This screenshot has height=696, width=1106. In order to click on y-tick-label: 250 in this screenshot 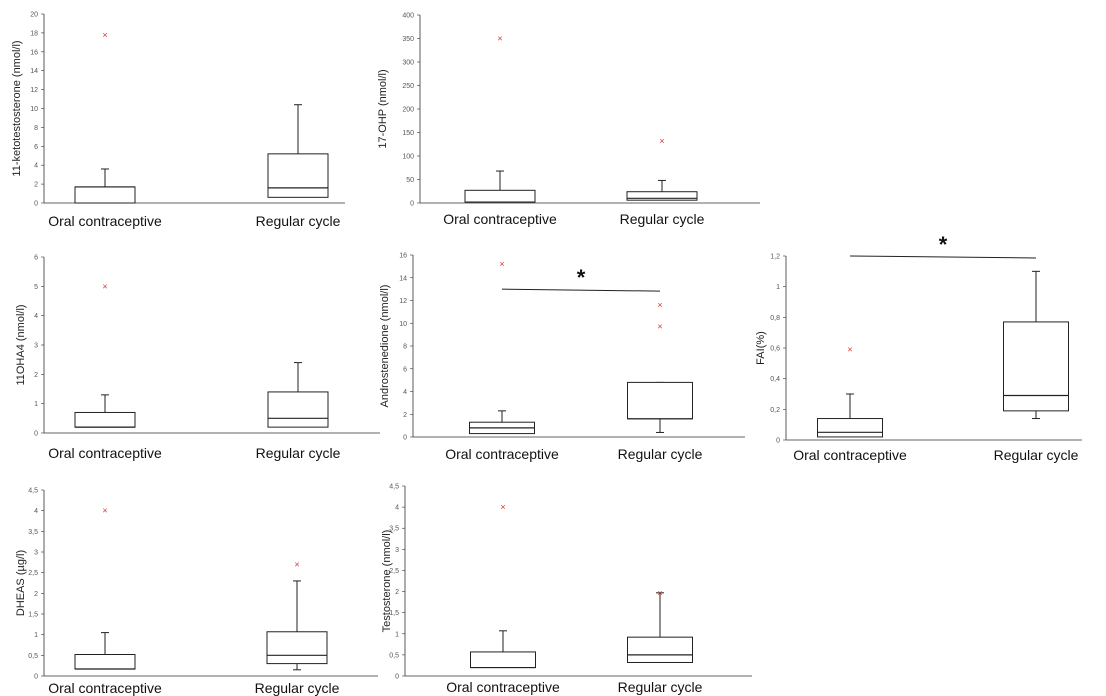, I will do `click(408, 86)`.